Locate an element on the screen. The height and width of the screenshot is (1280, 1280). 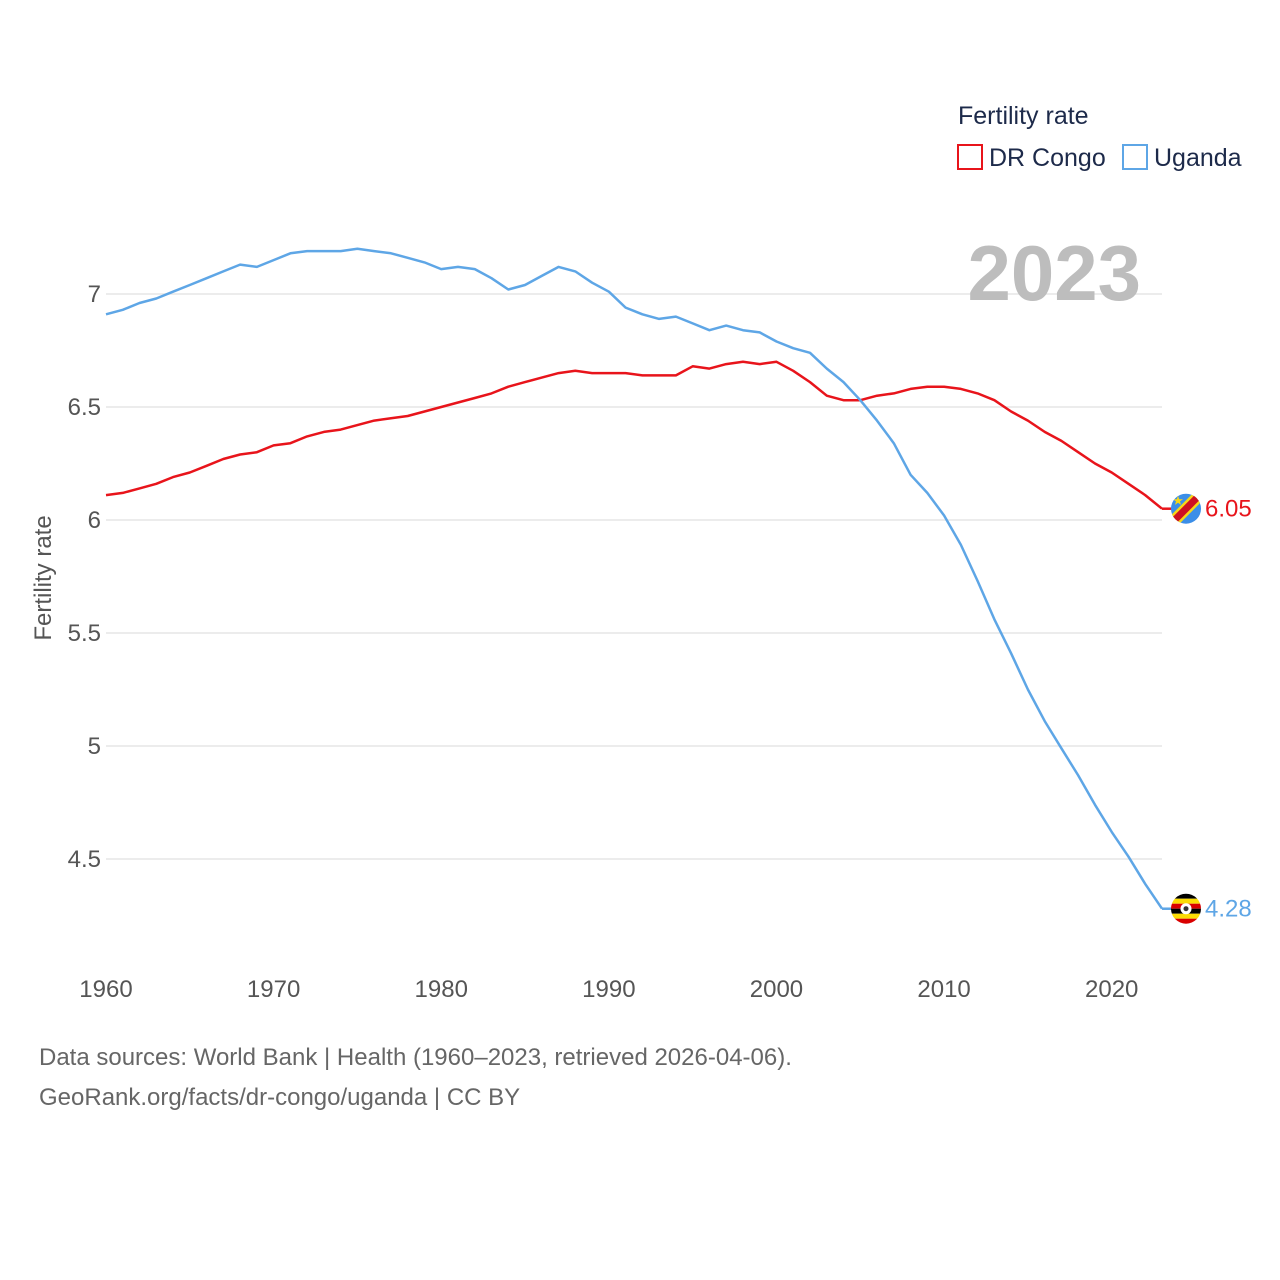
y-tick-label: 7 is located at coordinates (94, 294).